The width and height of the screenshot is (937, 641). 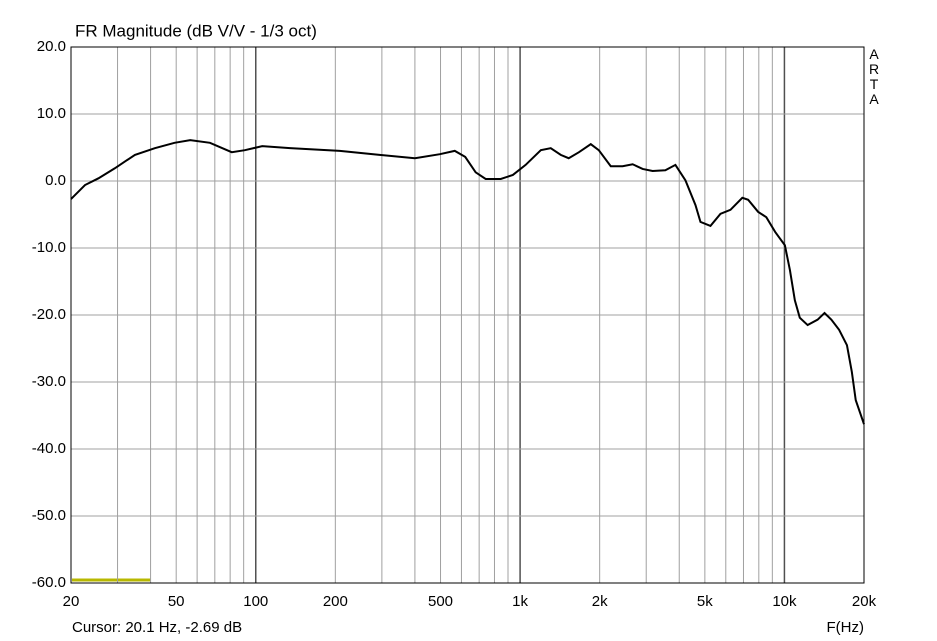 I want to click on cursor-readout: Cursor: 20.1 Hz, -2.69 dB, so click(x=157, y=627).